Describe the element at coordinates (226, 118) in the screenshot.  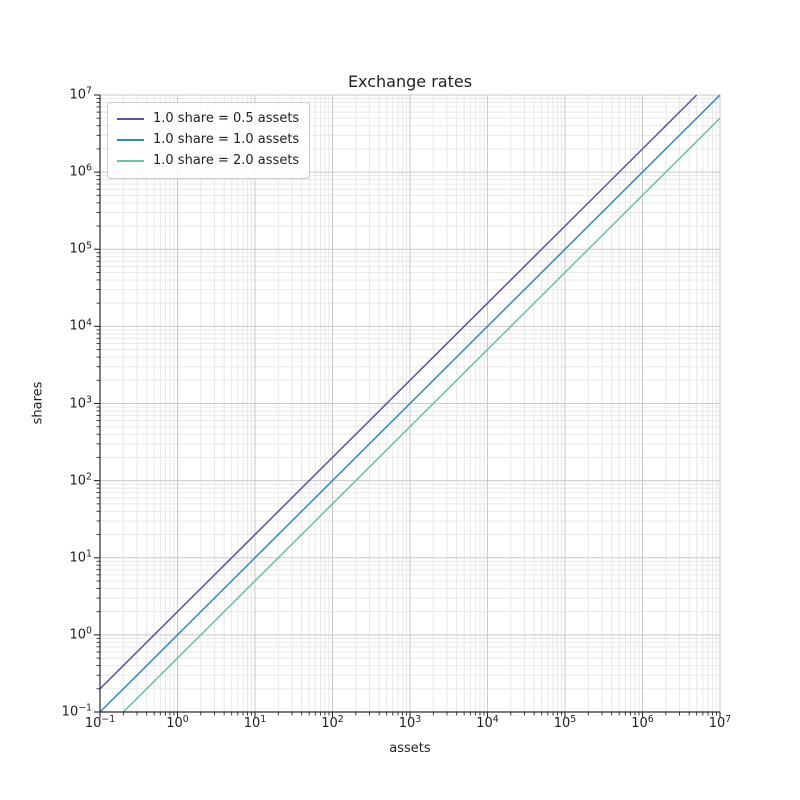
I see `legend-item-label: 1.0 share = 0.5 assets` at that location.